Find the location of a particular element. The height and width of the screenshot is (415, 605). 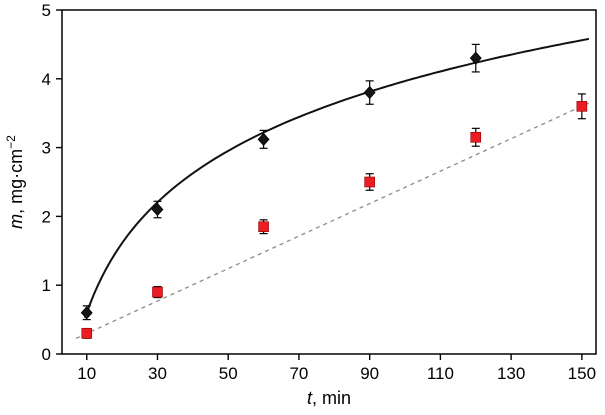

x-tick-label: 50 is located at coordinates (228, 373).